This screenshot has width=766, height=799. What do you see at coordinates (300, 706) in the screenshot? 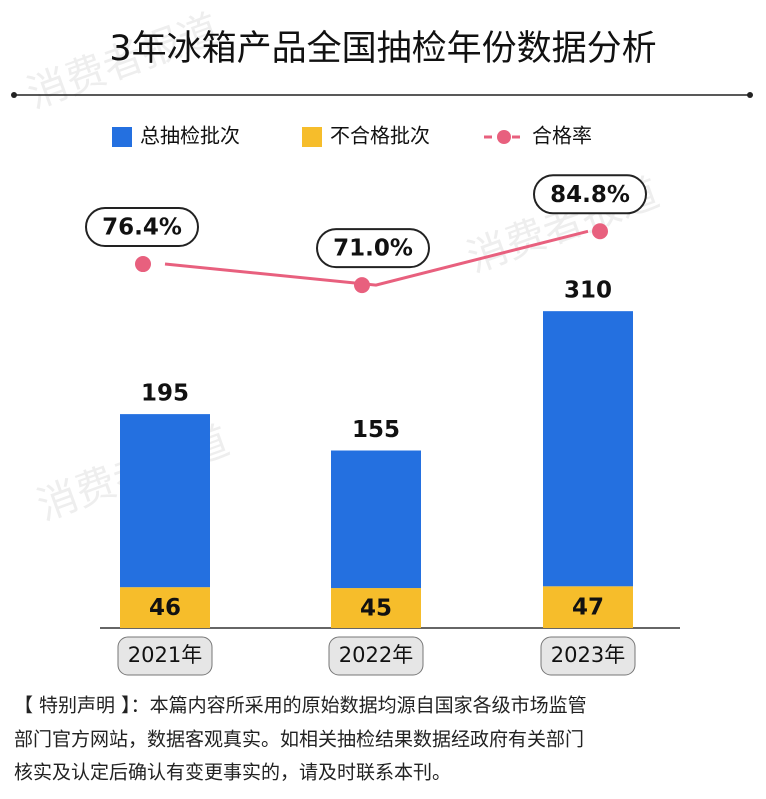
I see `note-line: 【 特别声明 】：本篇内容所采用的原始数据均源自国家各级市场监管` at bounding box center [300, 706].